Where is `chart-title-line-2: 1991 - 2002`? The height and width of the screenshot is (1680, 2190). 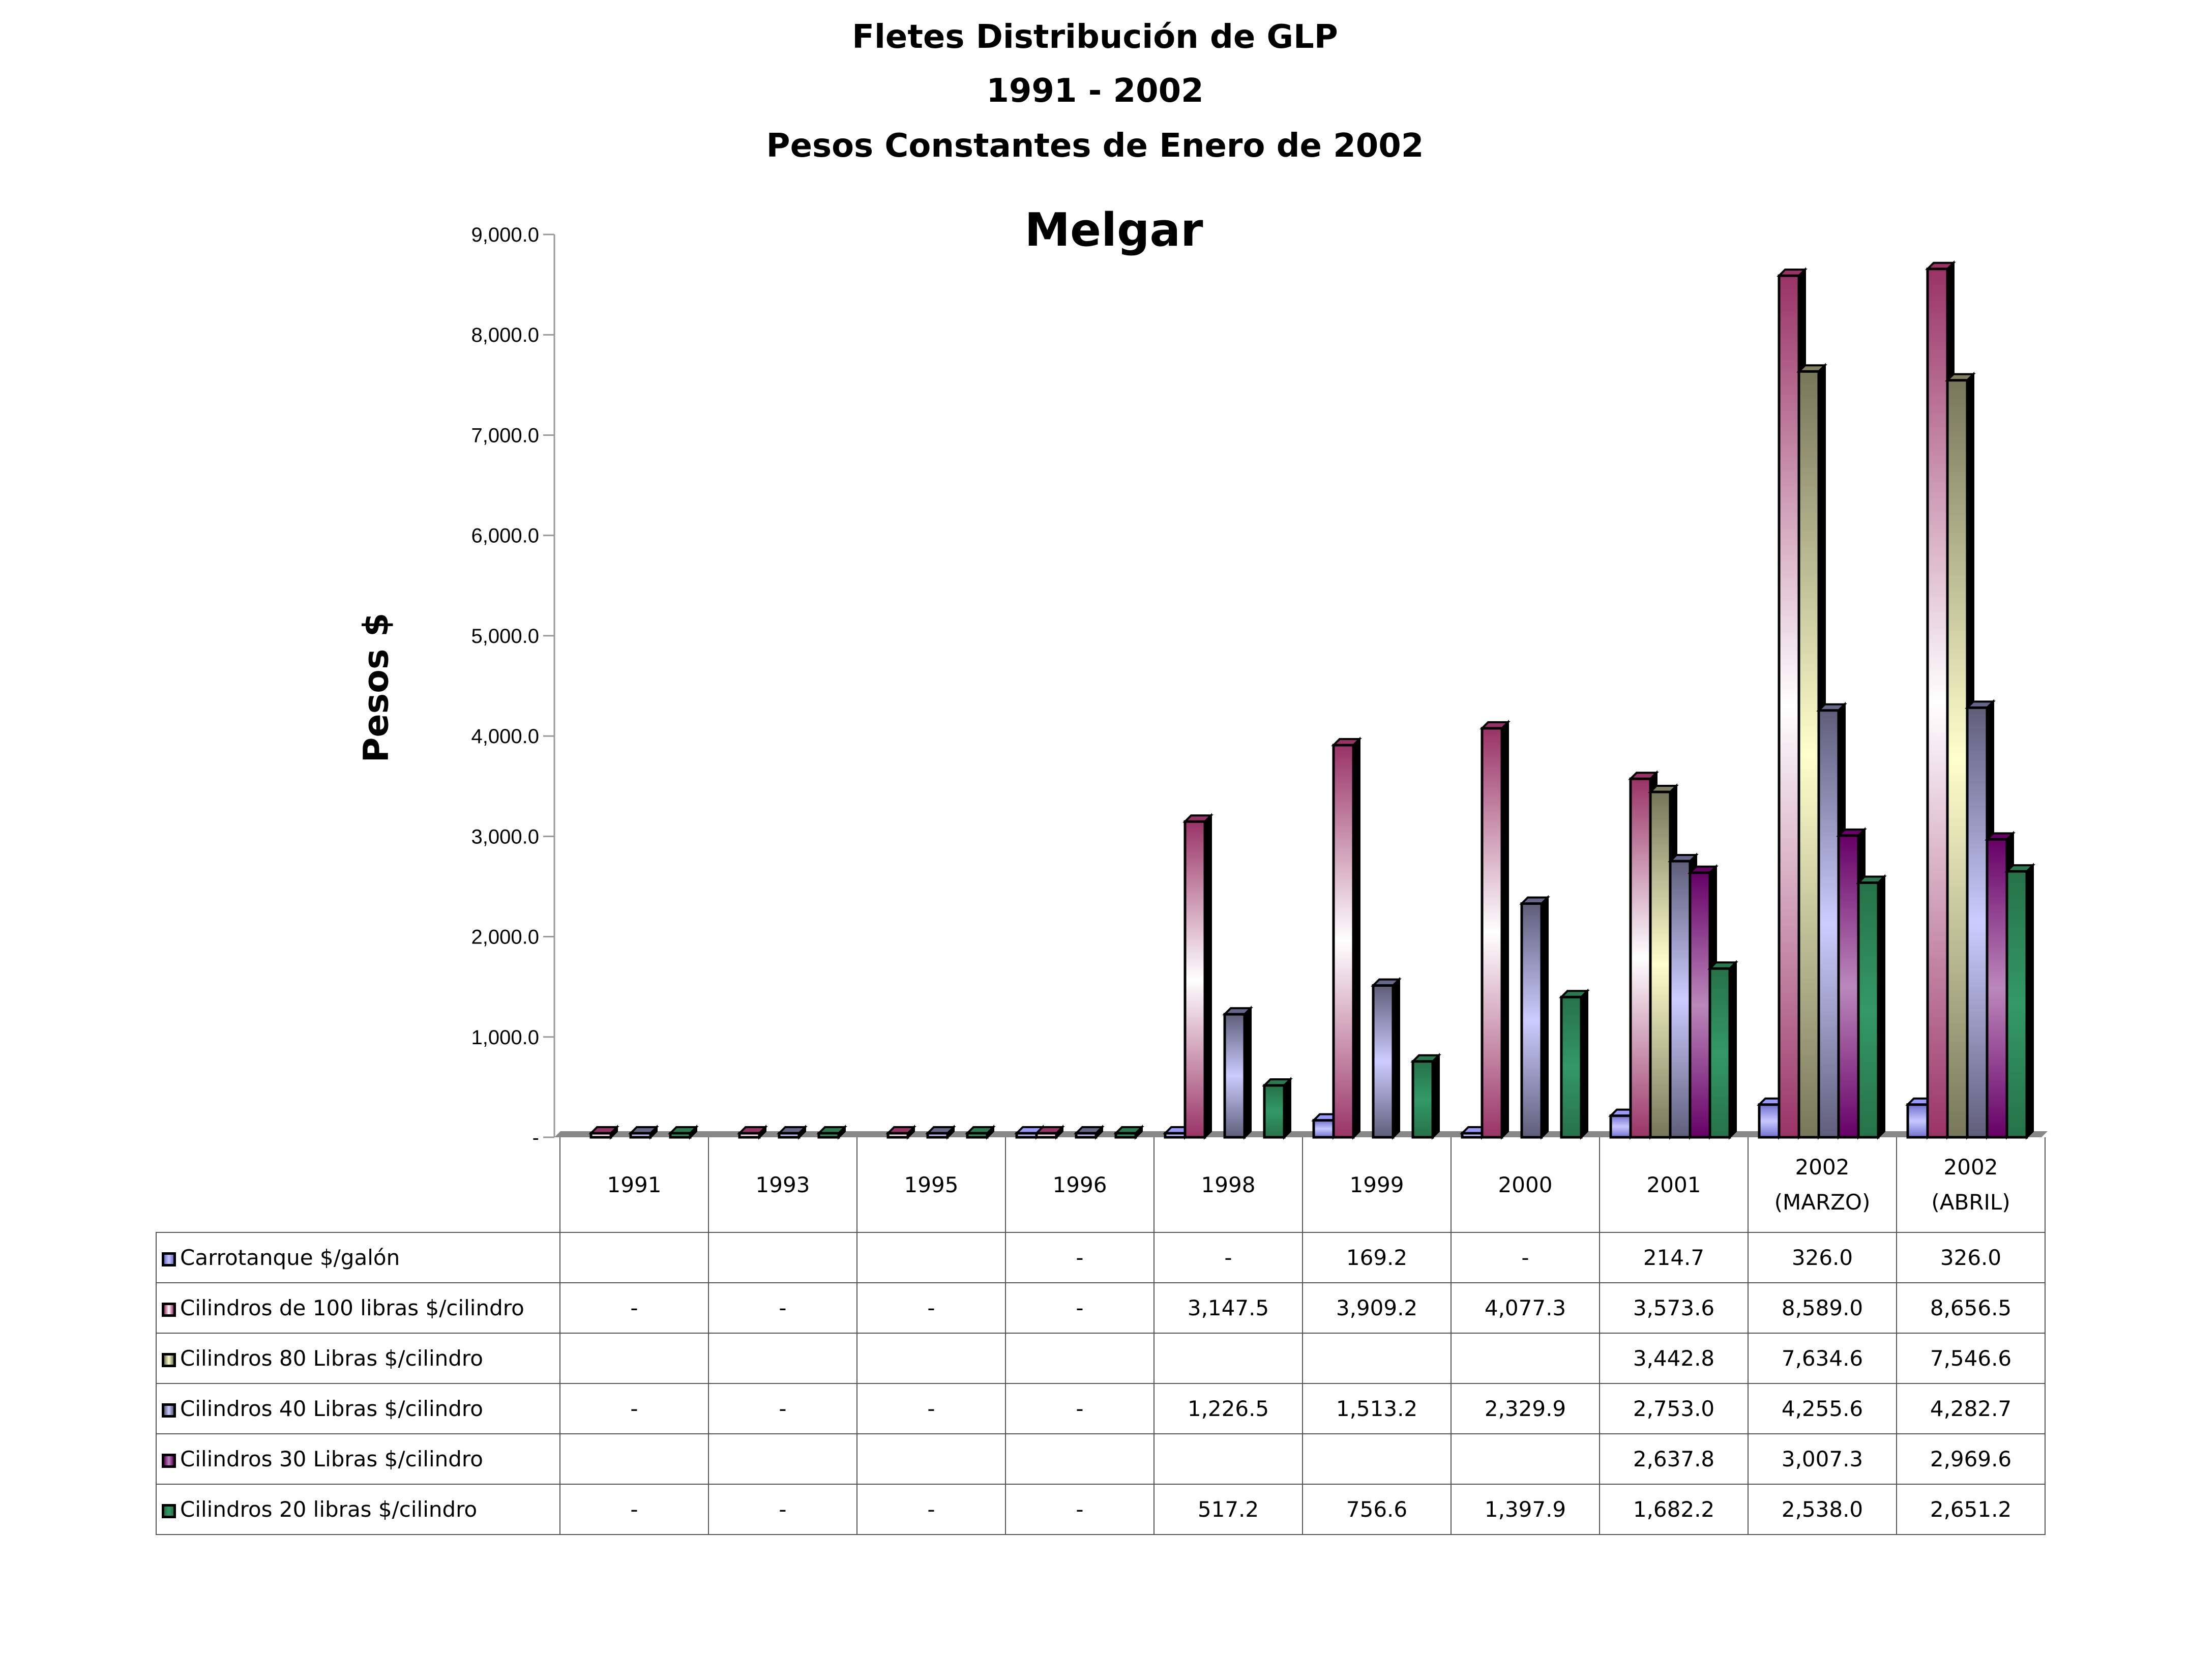
chart-title-line-2: 1991 - 2002 is located at coordinates (1095, 91).